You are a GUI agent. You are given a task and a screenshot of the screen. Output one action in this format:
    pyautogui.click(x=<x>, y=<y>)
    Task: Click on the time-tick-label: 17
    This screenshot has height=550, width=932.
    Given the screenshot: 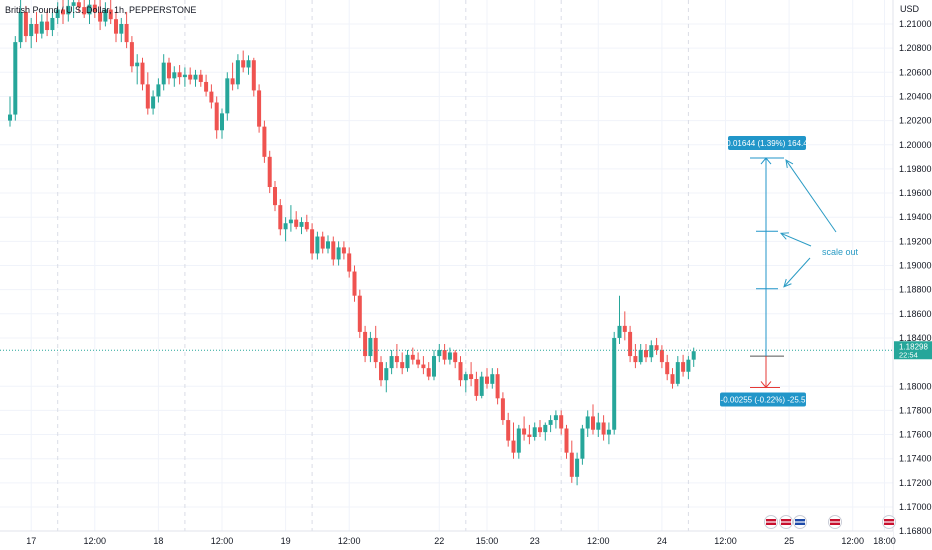 What is the action you would take?
    pyautogui.click(x=31, y=541)
    